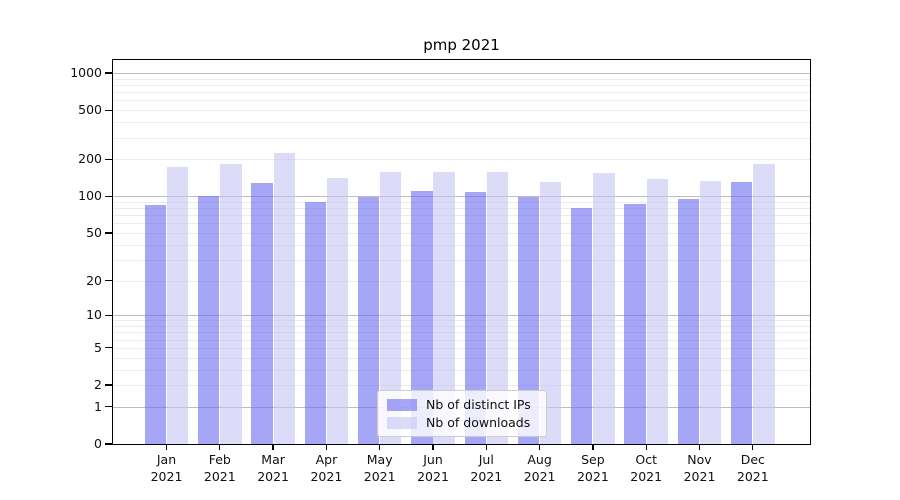 This screenshot has height=500, width=900. I want to click on chart-title: pmp 2021, so click(461, 45).